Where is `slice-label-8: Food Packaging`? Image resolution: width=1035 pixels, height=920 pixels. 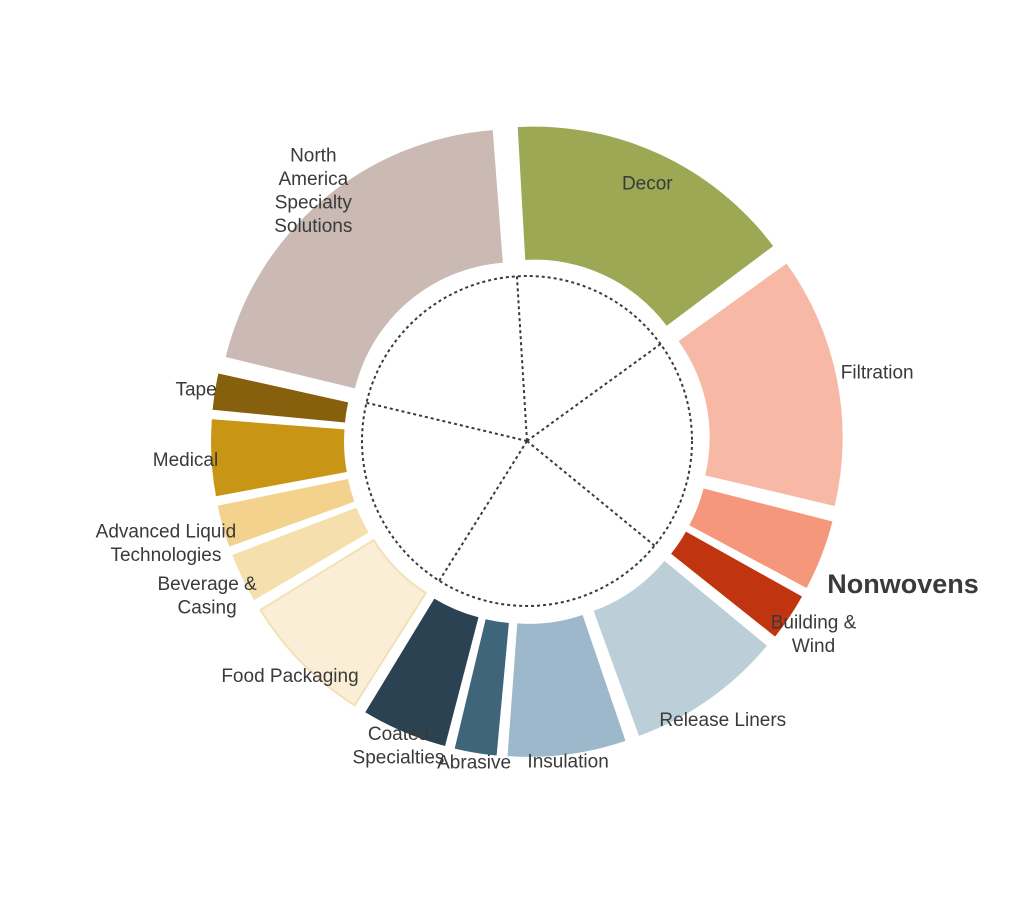 slice-label-8: Food Packaging is located at coordinates (289, 676).